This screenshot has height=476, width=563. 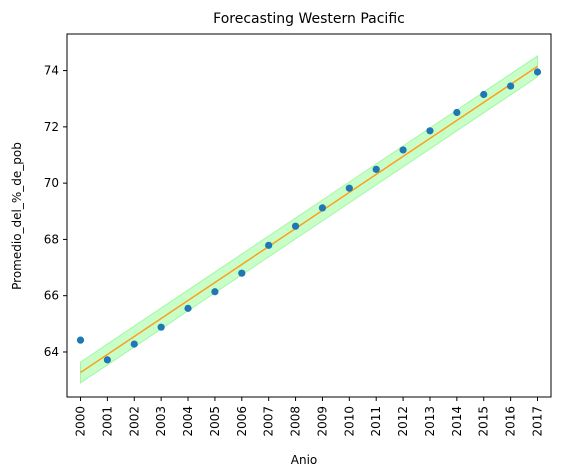 I want to click on y-tick-label: 64, so click(x=51, y=352).